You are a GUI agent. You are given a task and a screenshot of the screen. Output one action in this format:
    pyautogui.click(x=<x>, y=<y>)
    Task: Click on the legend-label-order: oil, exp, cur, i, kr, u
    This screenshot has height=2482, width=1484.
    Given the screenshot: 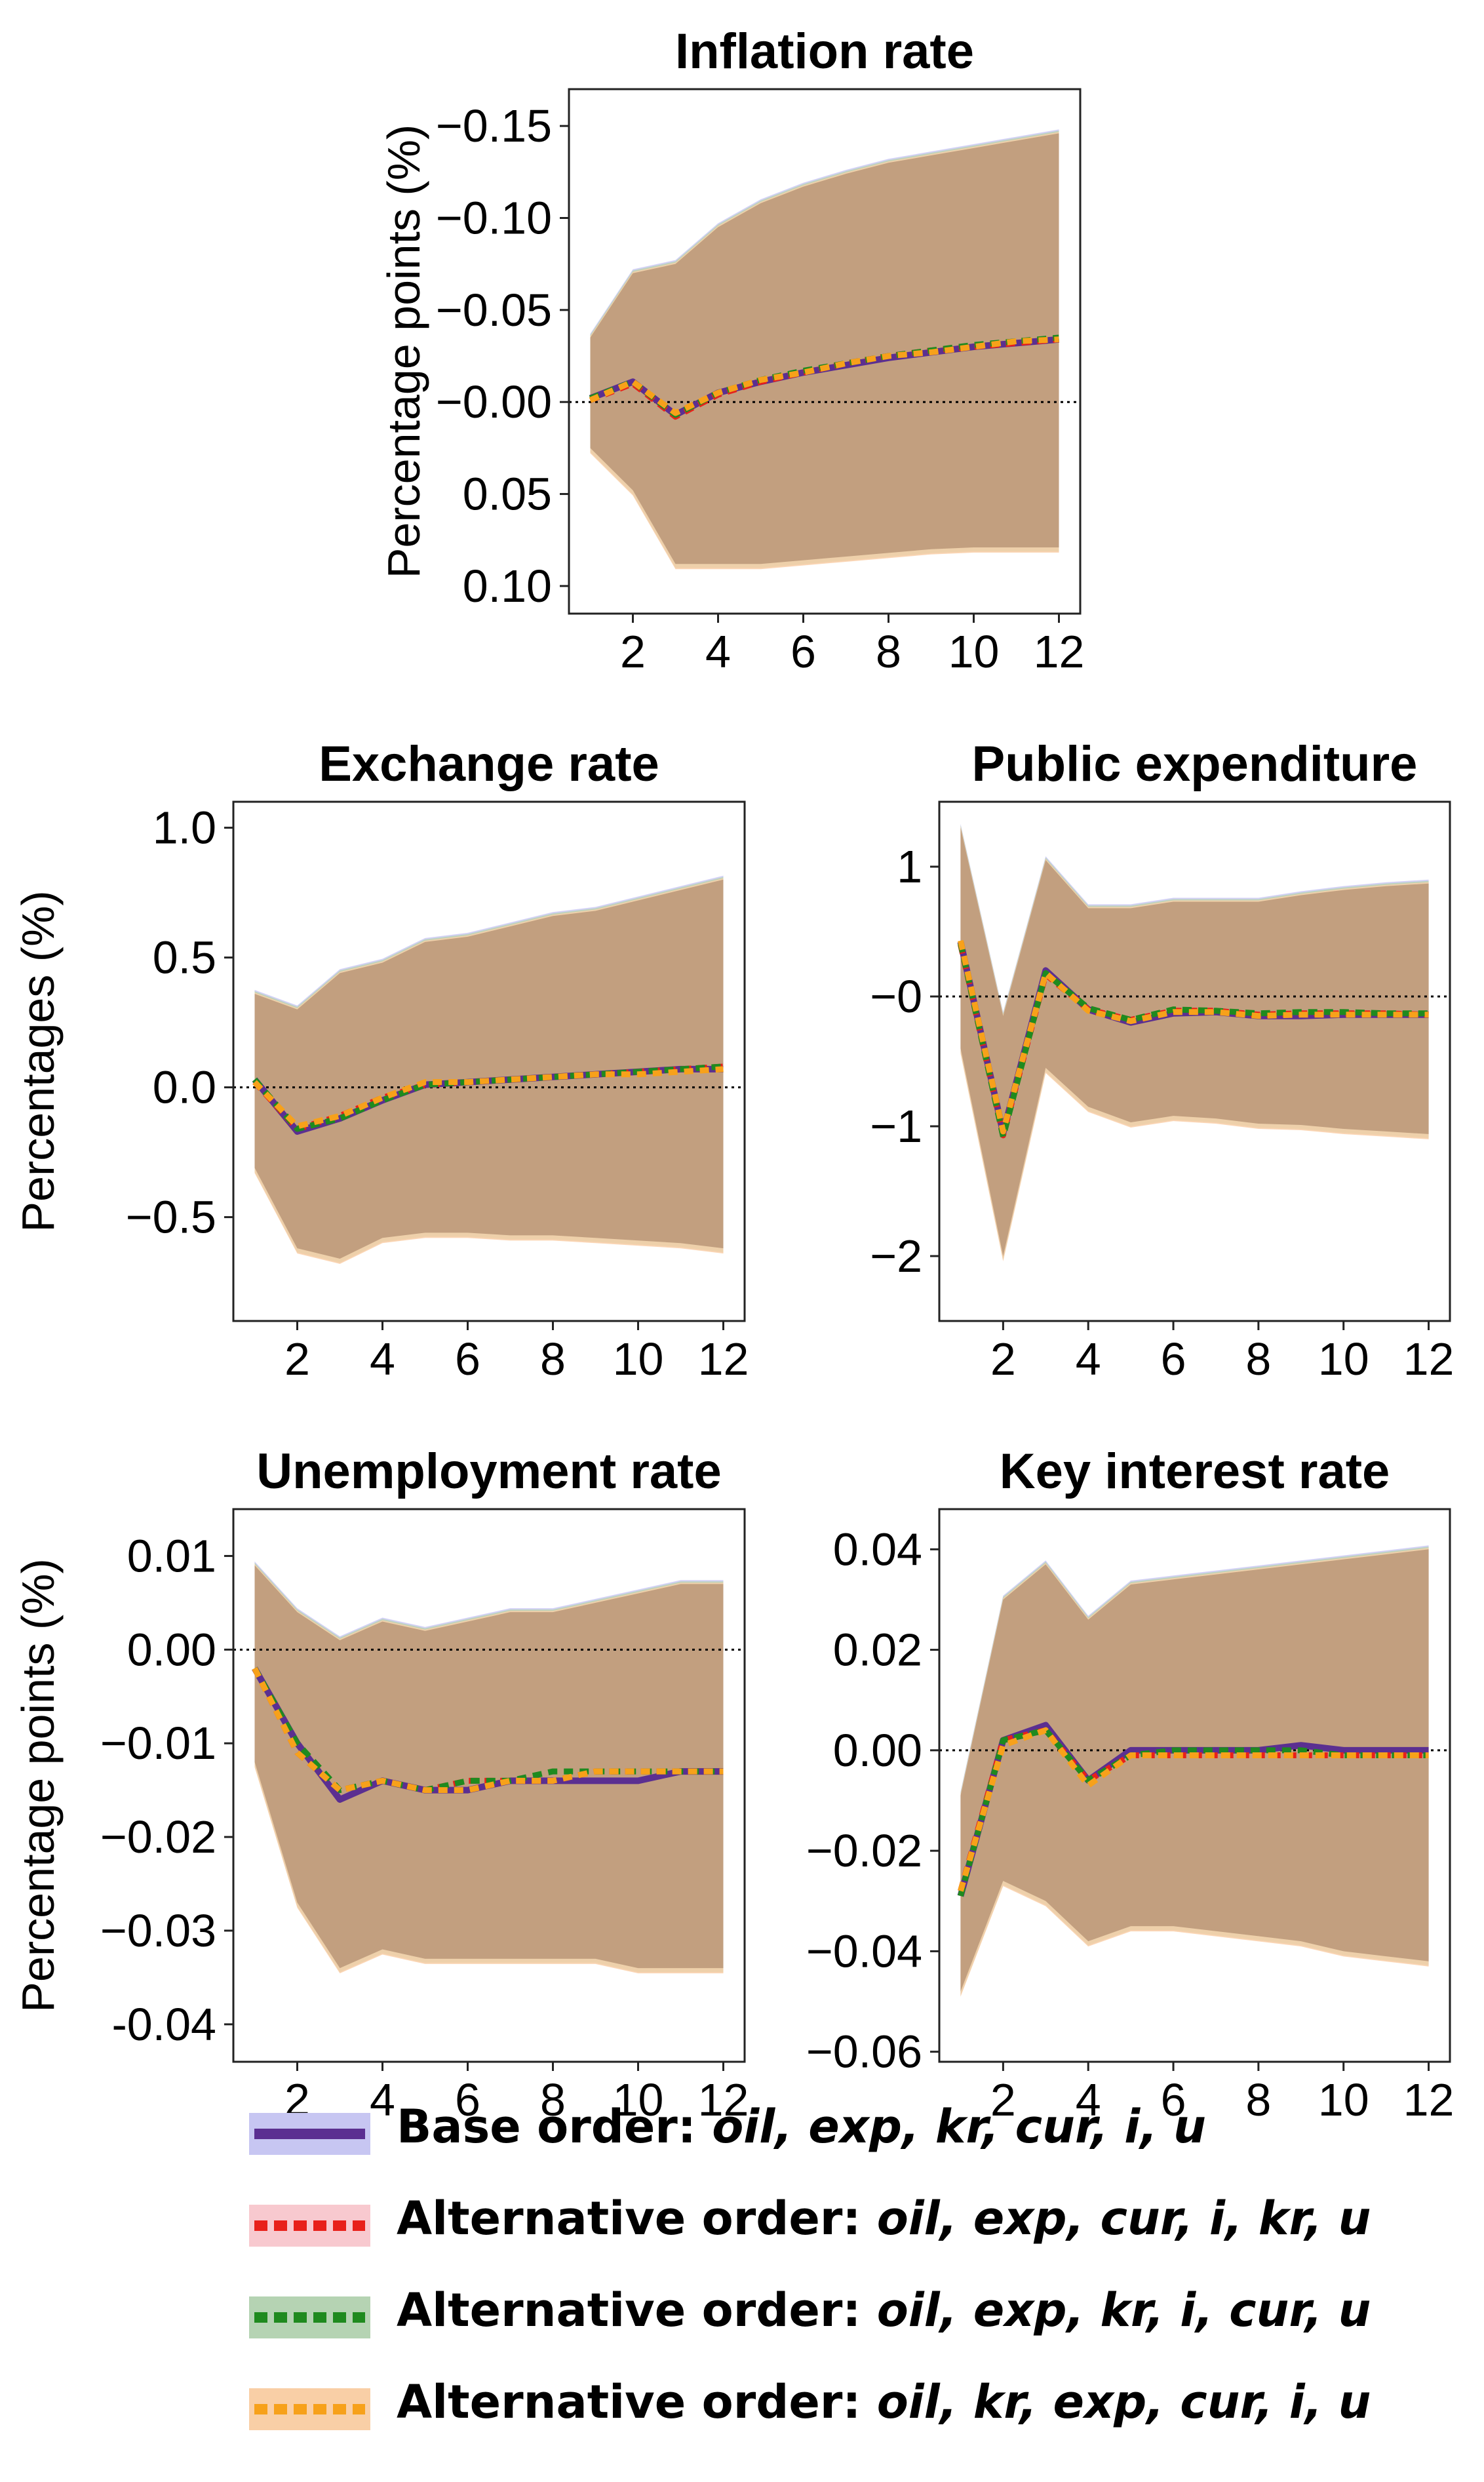 What is the action you would take?
    pyautogui.click(x=1123, y=2218)
    